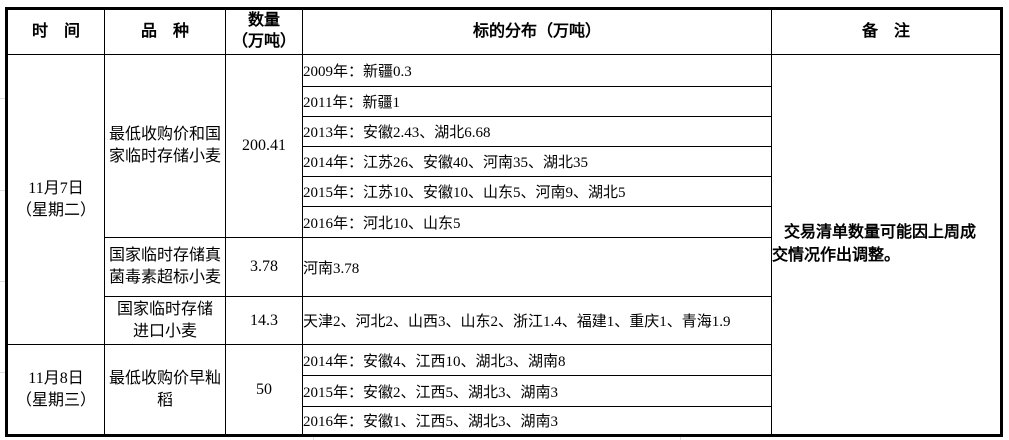 The image size is (1009, 440). I want to click on table-row: 2016年：安徽1、江西5、湖北3、湖南3, so click(504, 420).